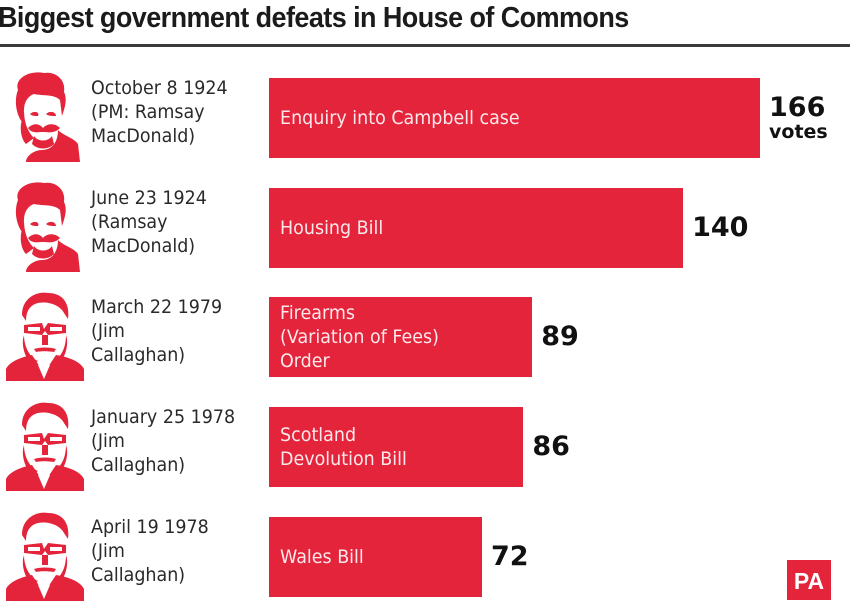 This screenshot has width=850, height=607. I want to click on defeat-info: January 25 1978 (Jim Callaghan), so click(163, 441).